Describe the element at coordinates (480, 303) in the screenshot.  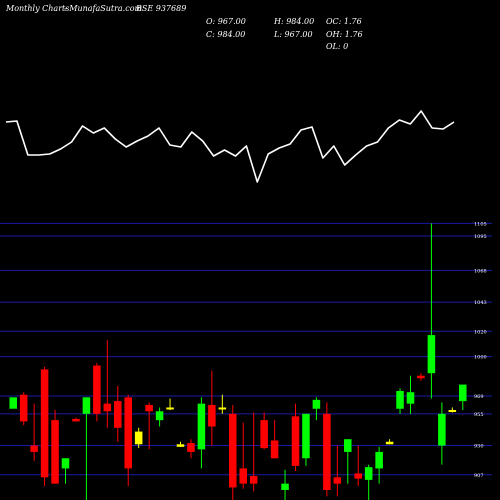
I see `y-tick-label: 1043` at that location.